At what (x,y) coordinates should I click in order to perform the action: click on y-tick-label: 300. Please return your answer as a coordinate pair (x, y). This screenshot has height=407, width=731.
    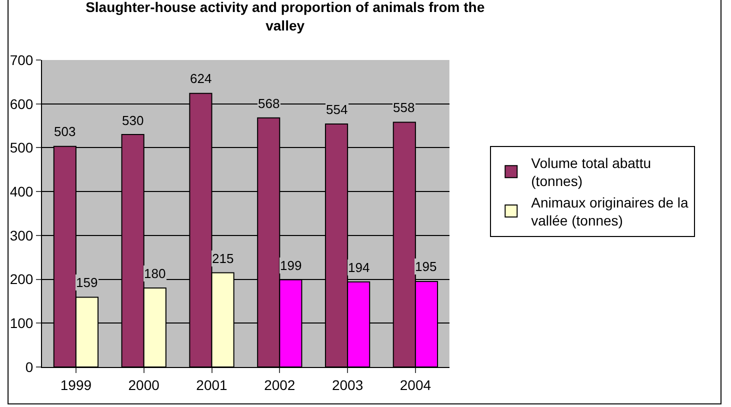
    Looking at the image, I should click on (22, 235).